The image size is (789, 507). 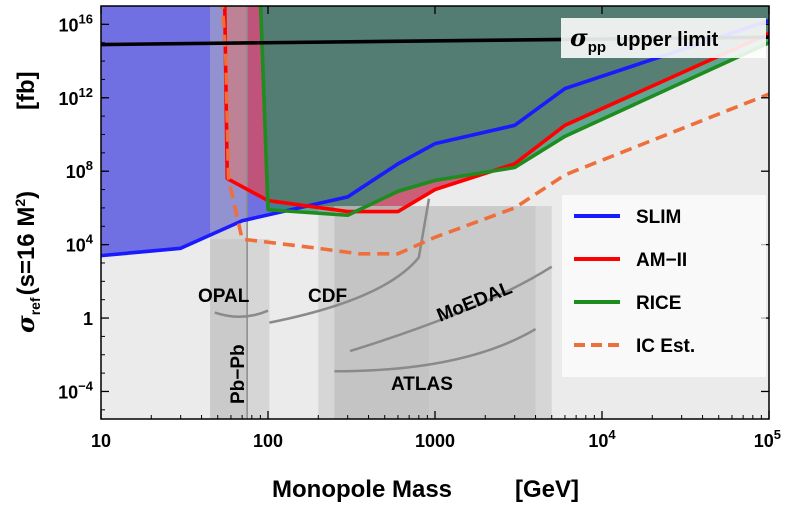 I want to click on sigma-pp-label: σpp upper limit, so click(x=663, y=38).